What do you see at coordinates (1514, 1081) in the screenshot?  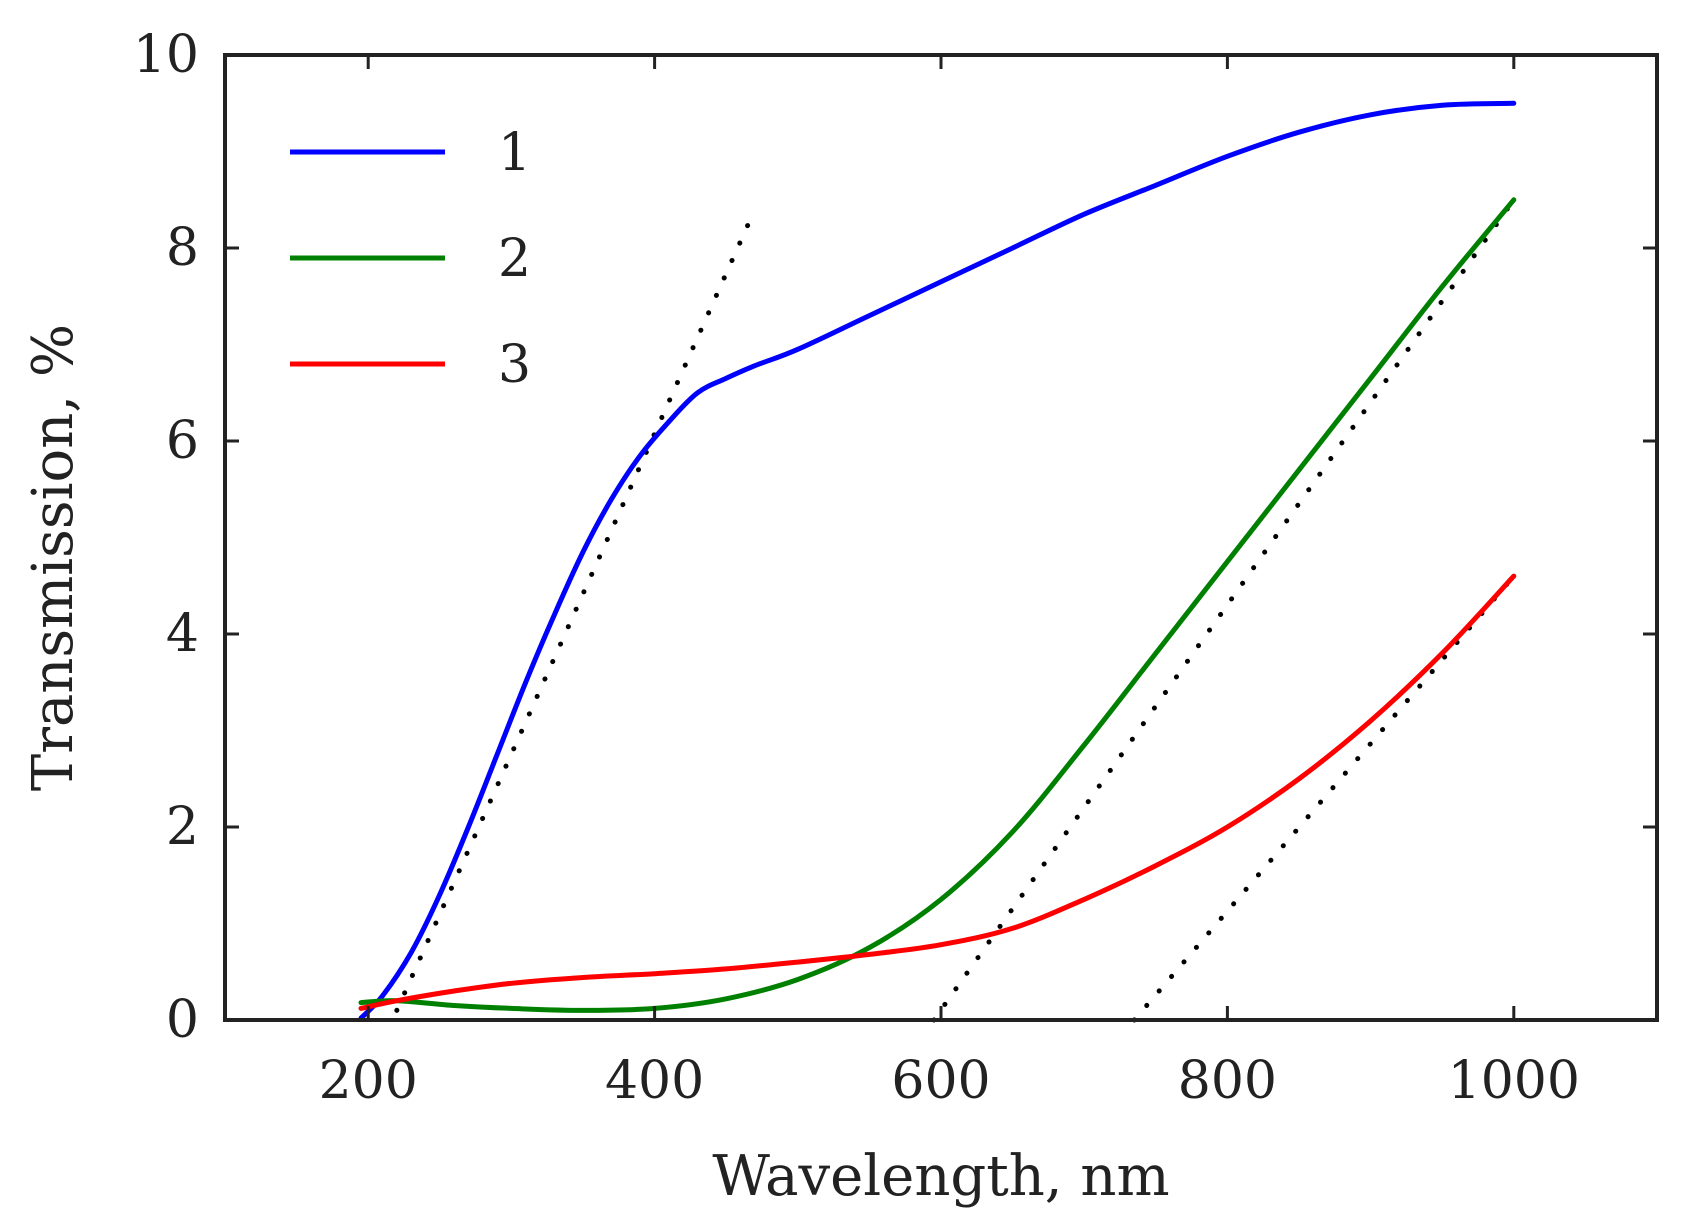 I see `x-tick-label: 1000` at bounding box center [1514, 1081].